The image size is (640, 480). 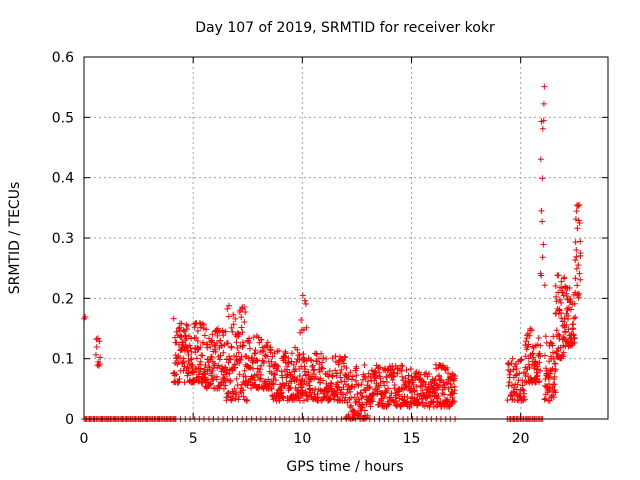 What do you see at coordinates (84, 439) in the screenshot?
I see `x-tick-label: 0` at bounding box center [84, 439].